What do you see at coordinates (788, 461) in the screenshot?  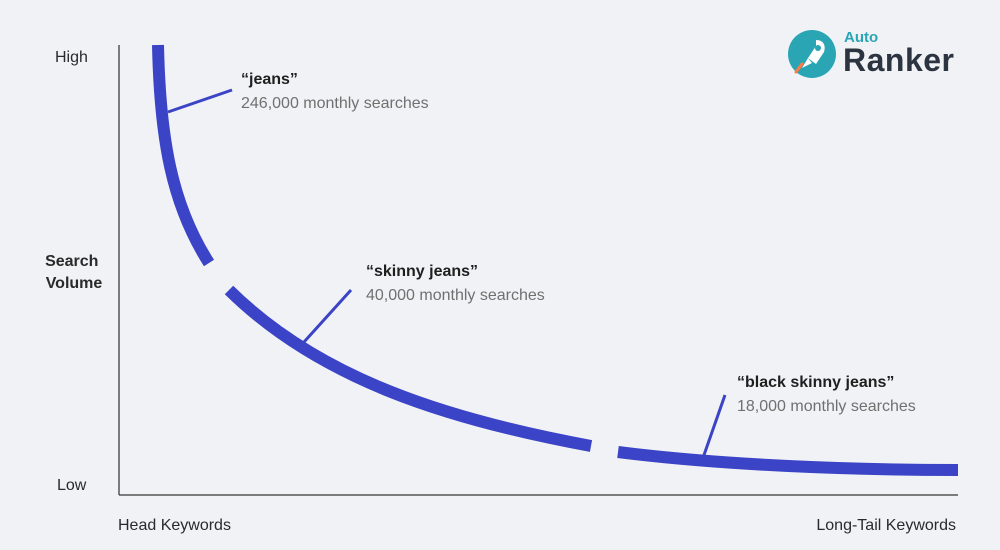 I see `curve-segment-tail` at bounding box center [788, 461].